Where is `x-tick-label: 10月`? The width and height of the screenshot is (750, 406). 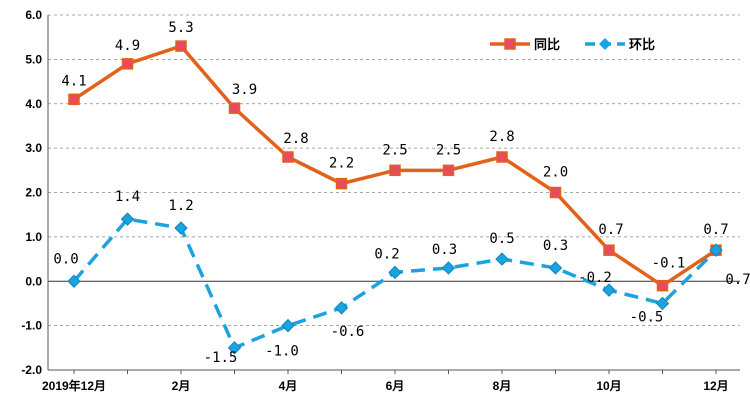
x-tick-label: 10月 is located at coordinates (608, 386).